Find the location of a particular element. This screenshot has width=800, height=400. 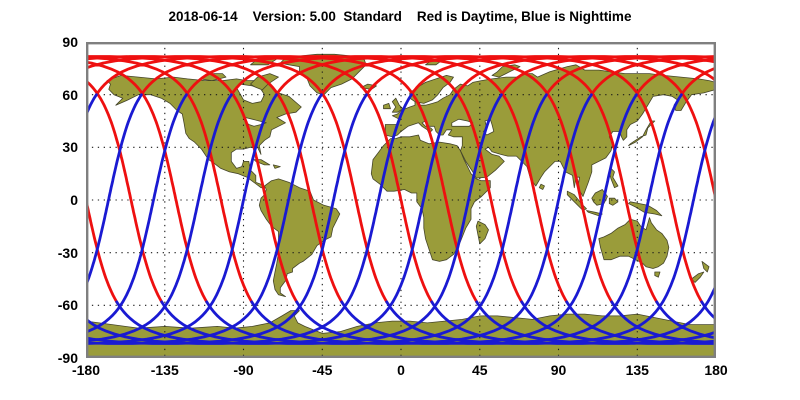

y-tick-label: -90 is located at coordinates (67, 358).